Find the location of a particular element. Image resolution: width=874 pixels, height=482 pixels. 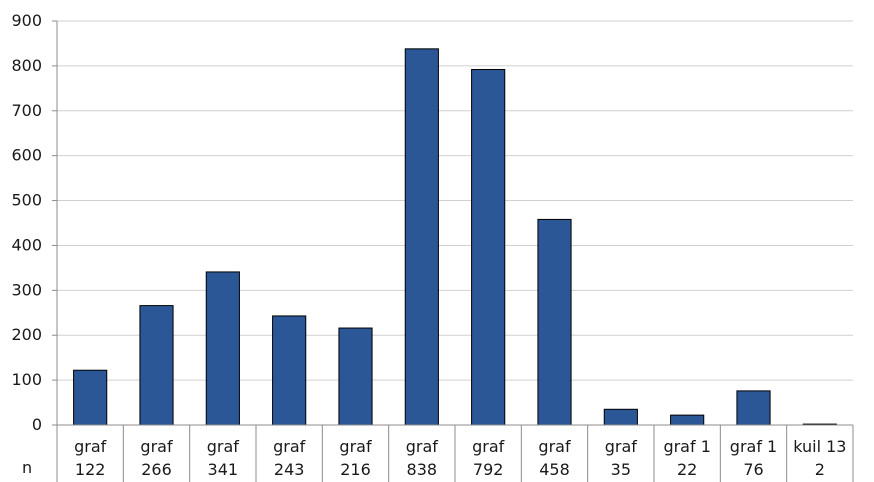

y-tick-label: 600 is located at coordinates (26, 155).